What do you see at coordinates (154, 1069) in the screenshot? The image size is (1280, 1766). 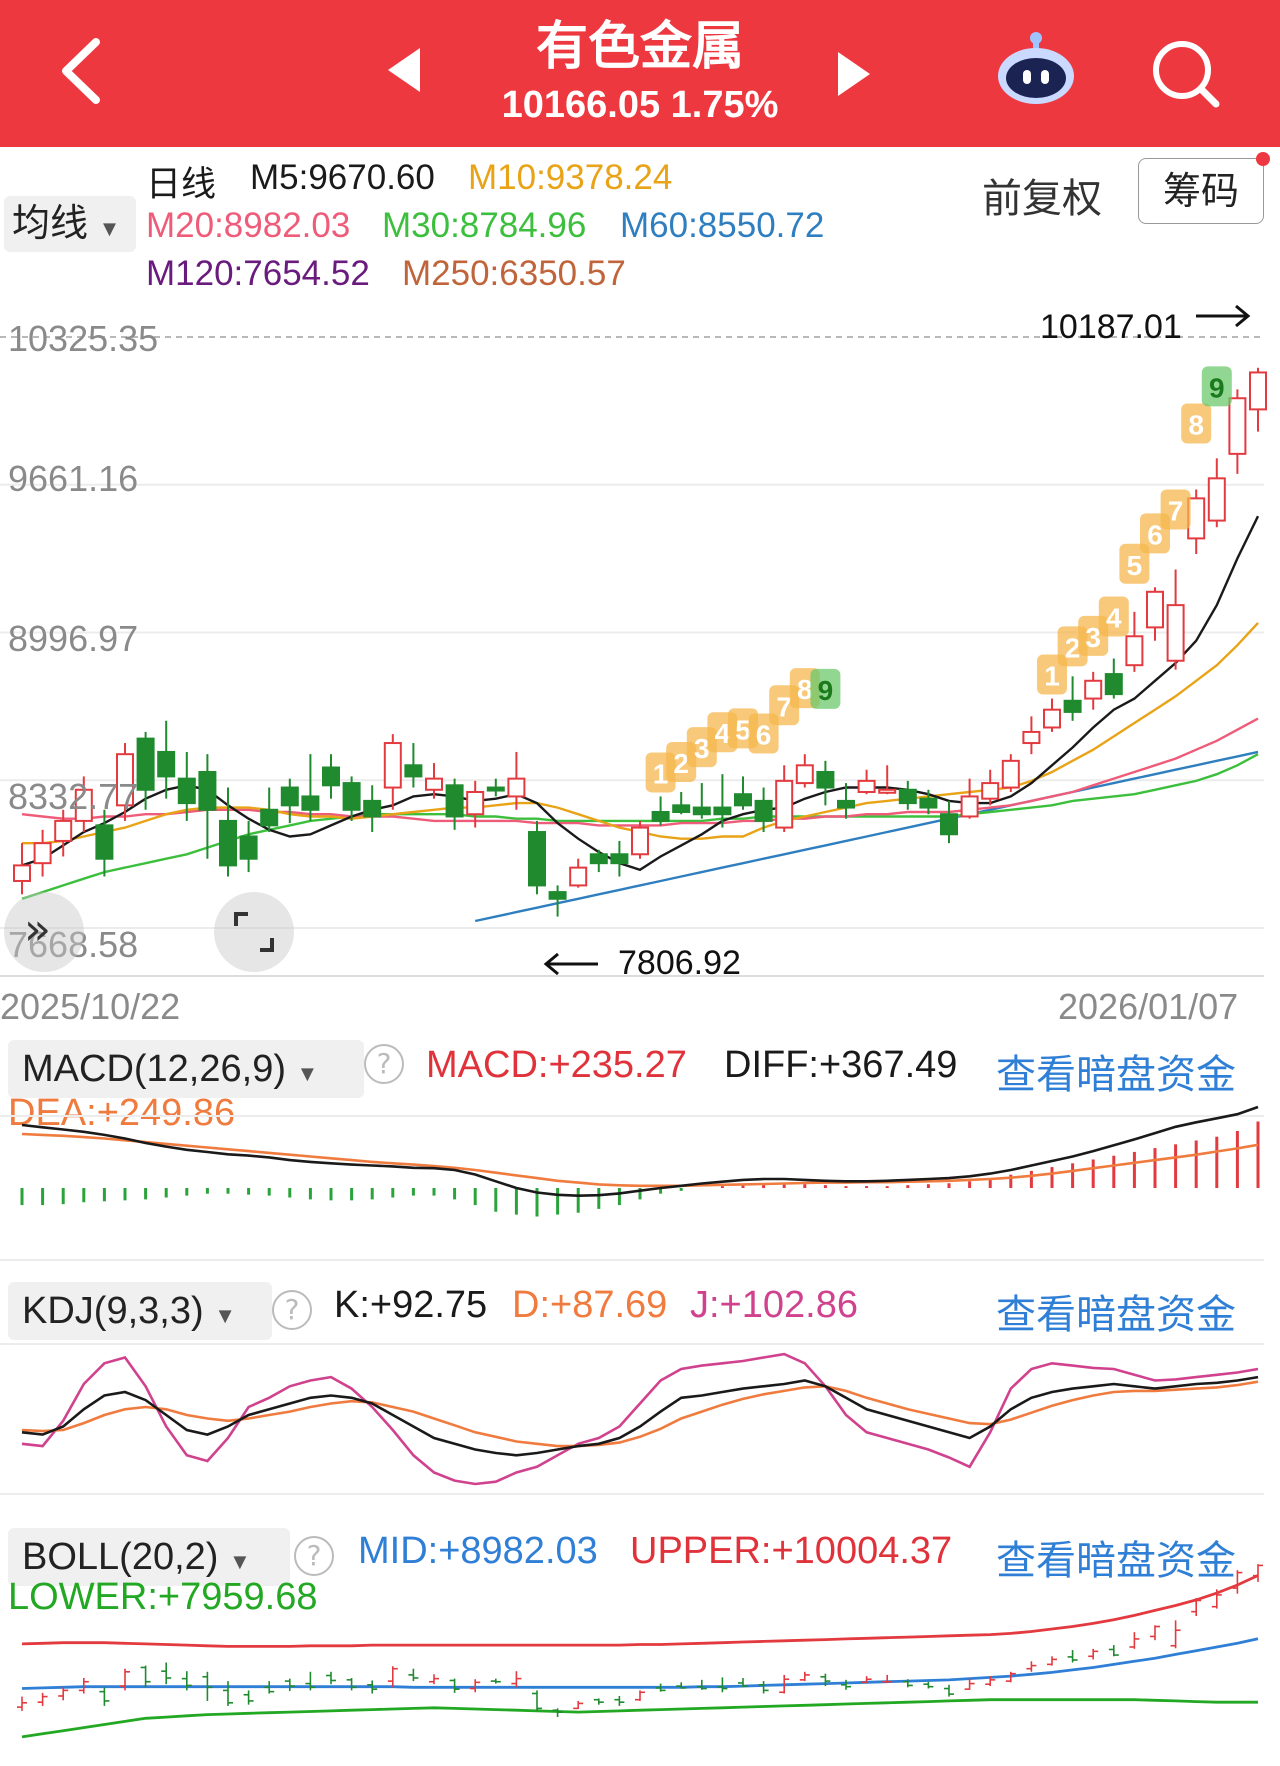 I see `macd-select-label: MACD(12,26,9)` at bounding box center [154, 1069].